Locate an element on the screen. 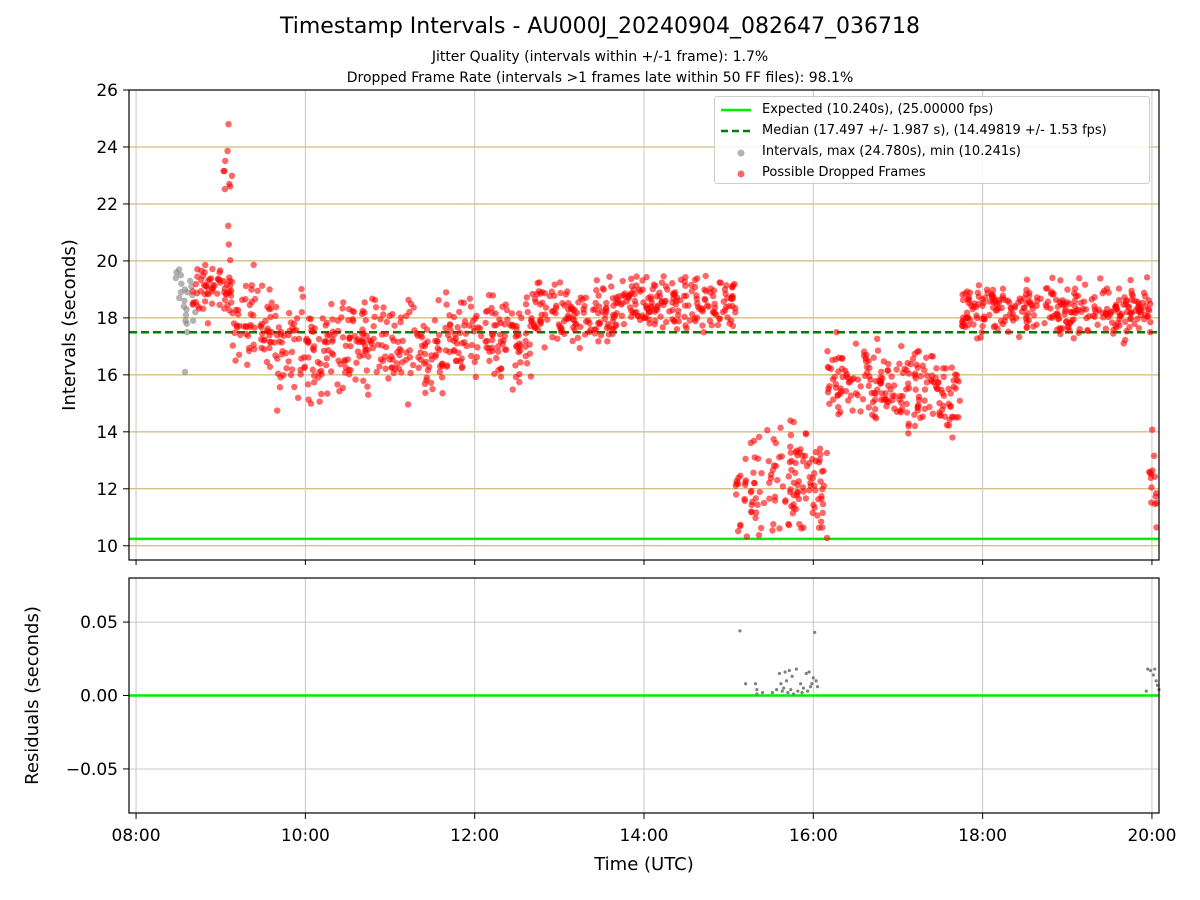 This screenshot has width=1200, height=900. bottom-ytick-label: 0.00 is located at coordinates (99, 697).